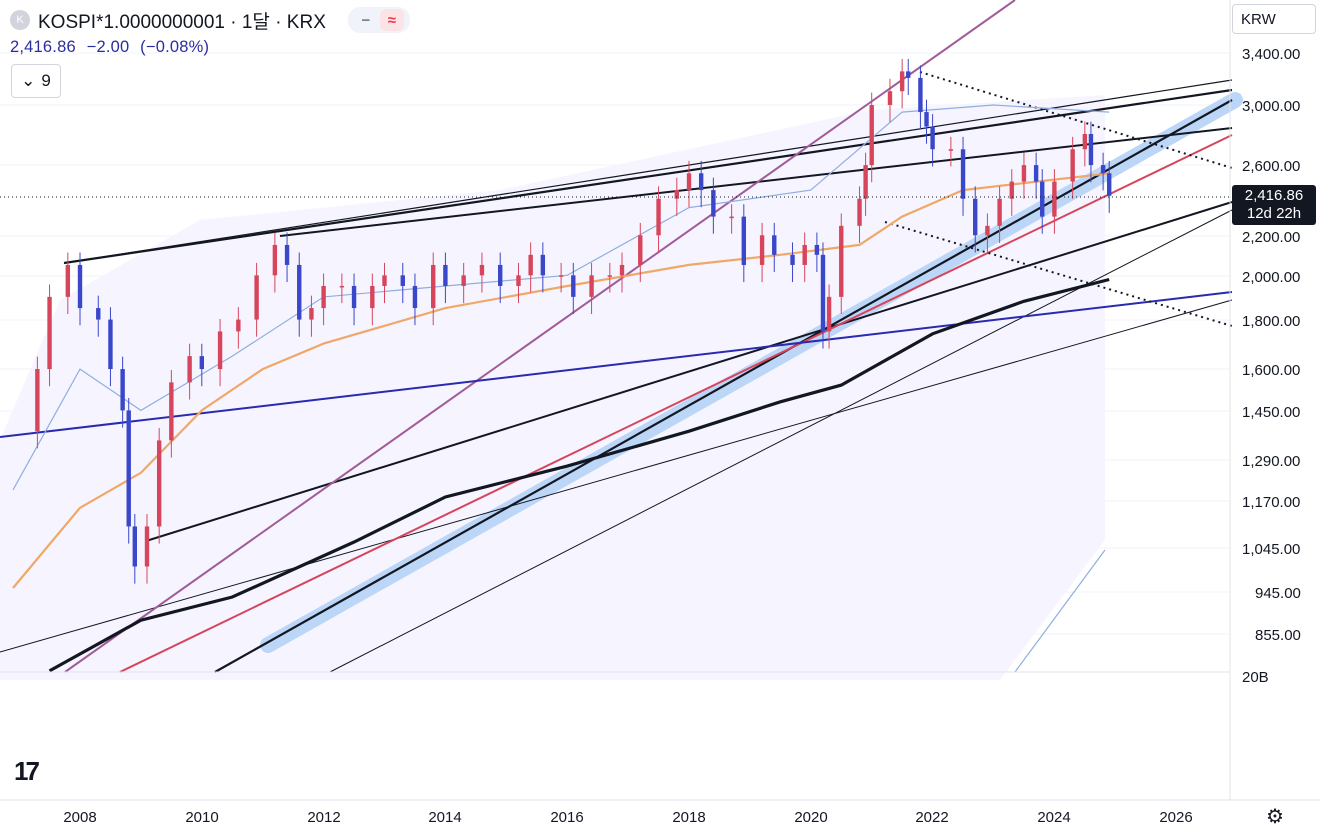  Describe the element at coordinates (27, 771) in the screenshot. I see `tradingview-logo-icon: 17` at that location.